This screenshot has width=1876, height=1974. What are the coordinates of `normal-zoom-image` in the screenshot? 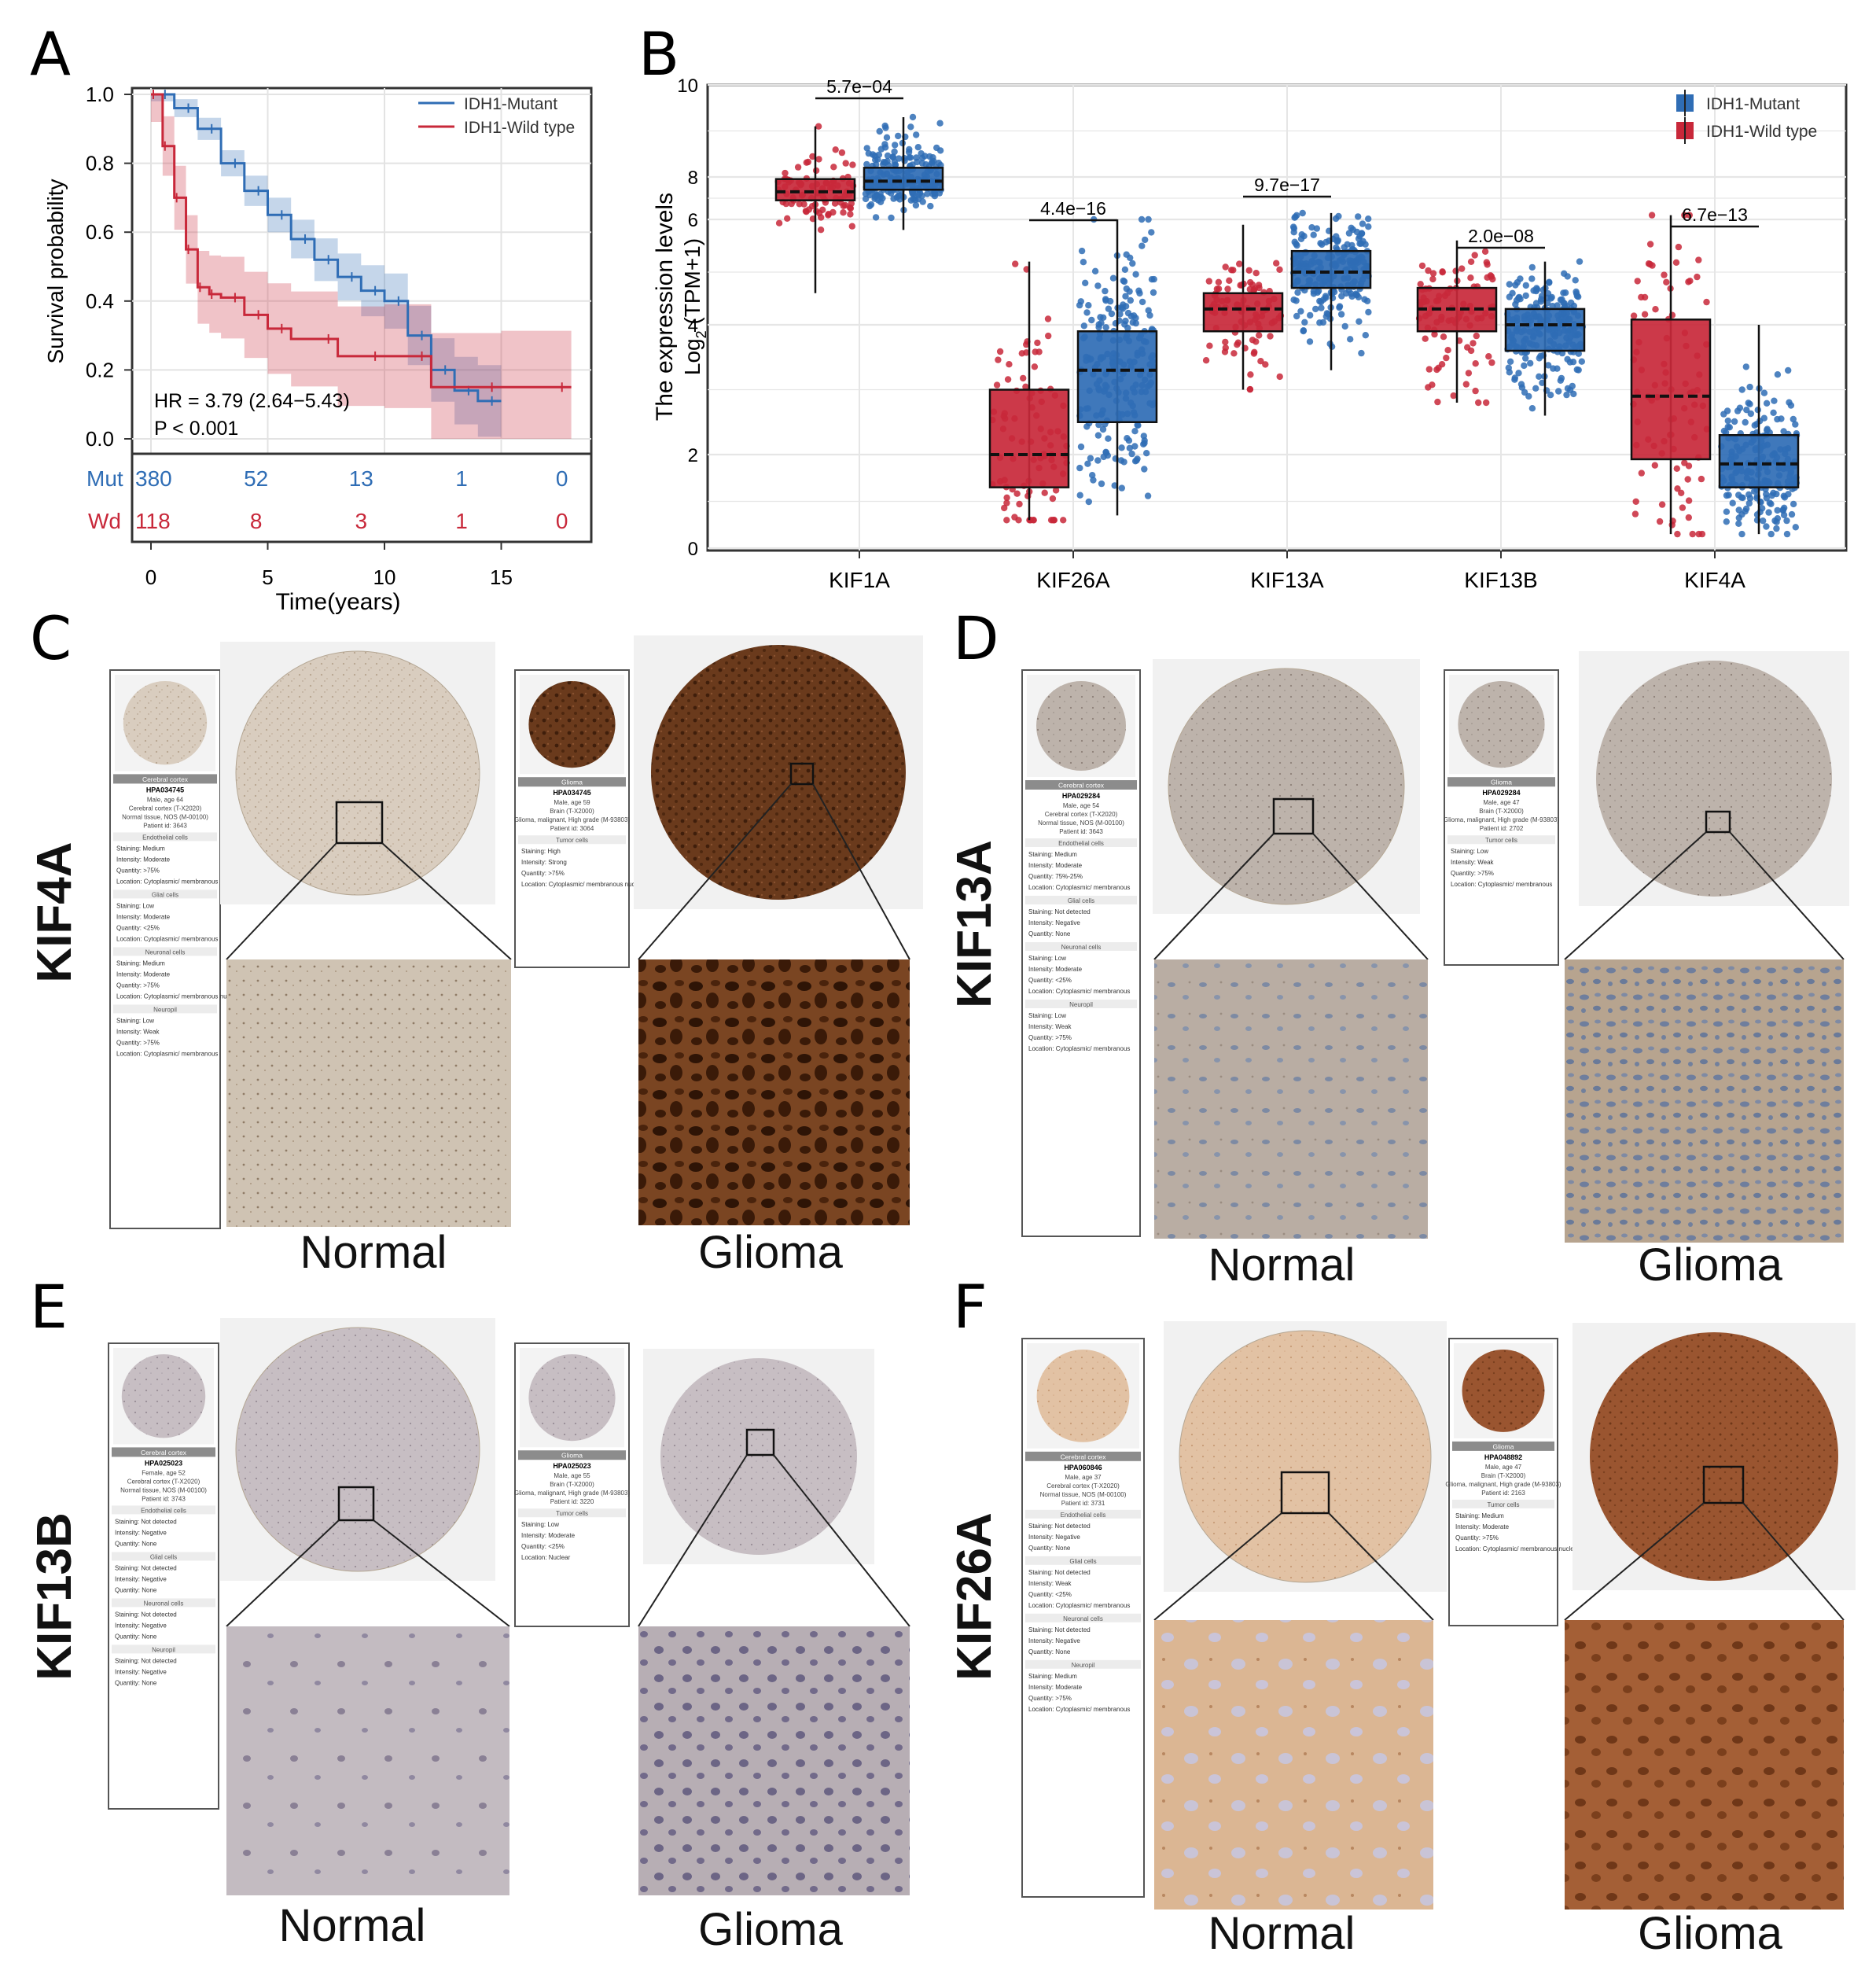 It's located at (1291, 1099).